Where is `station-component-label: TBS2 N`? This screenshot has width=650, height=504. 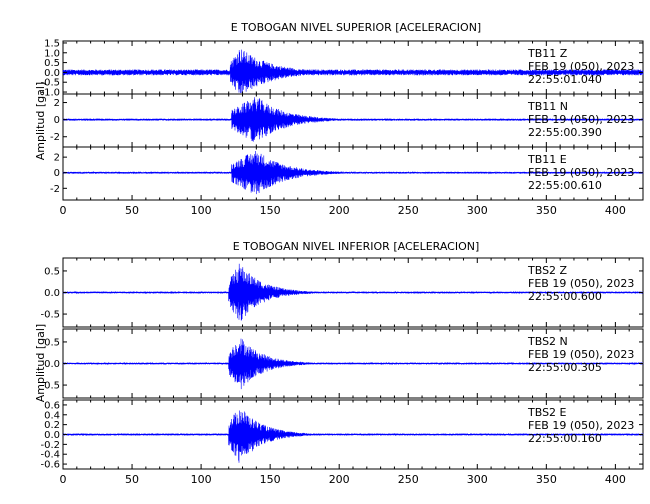
station-component-label: TBS2 N is located at coordinates (547, 341).